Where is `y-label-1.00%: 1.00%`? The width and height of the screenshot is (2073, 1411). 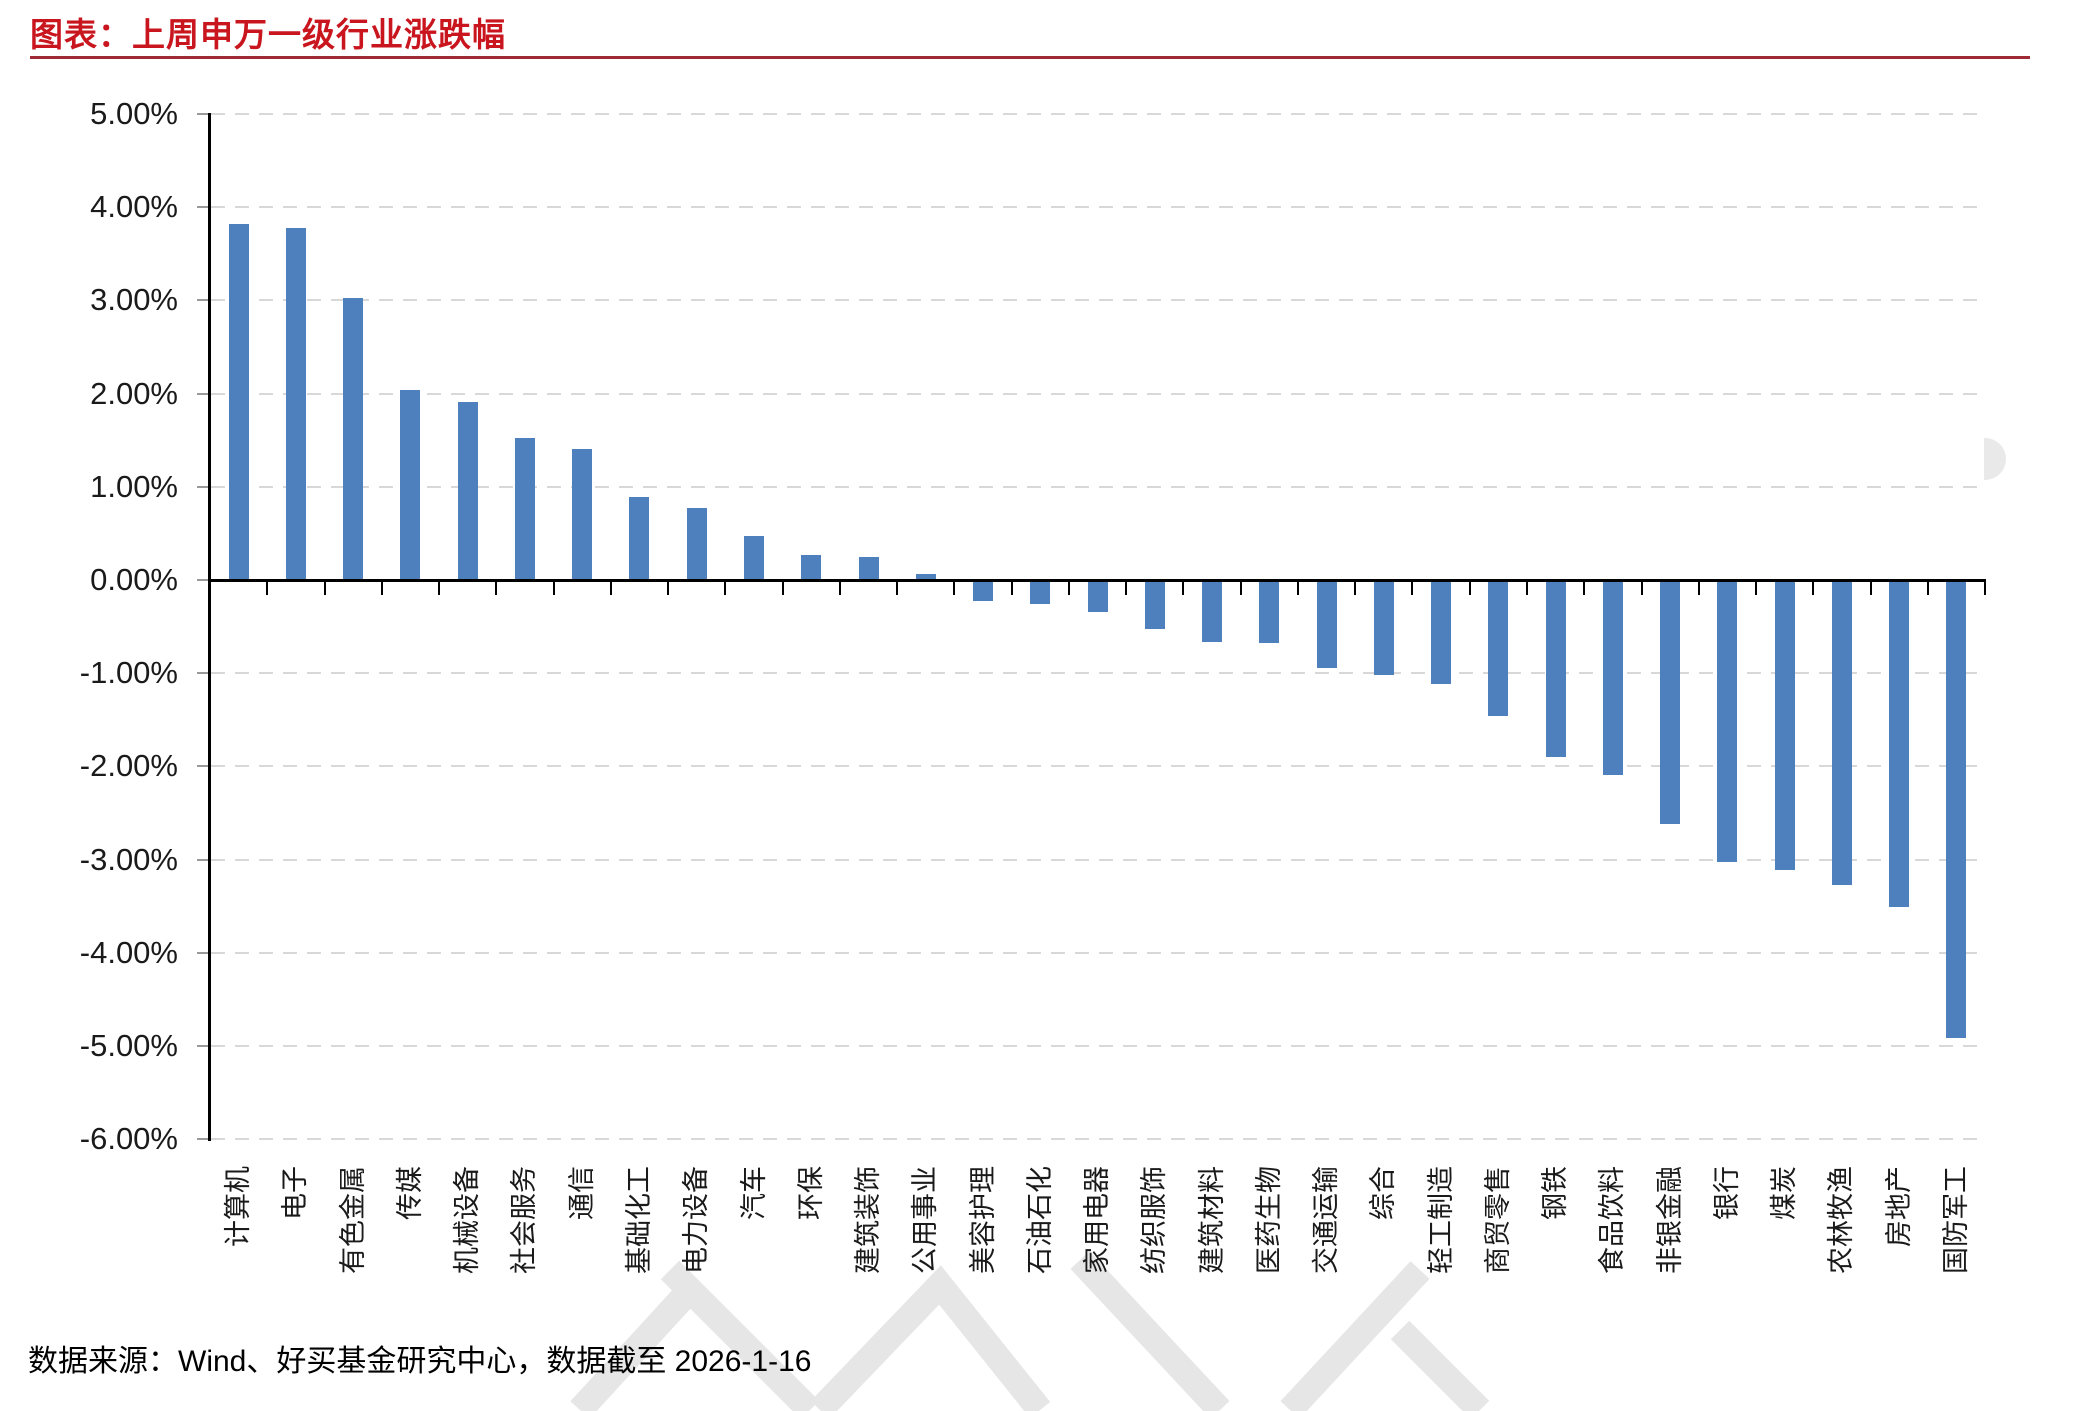 y-label-1.00%: 1.00% is located at coordinates (134, 486).